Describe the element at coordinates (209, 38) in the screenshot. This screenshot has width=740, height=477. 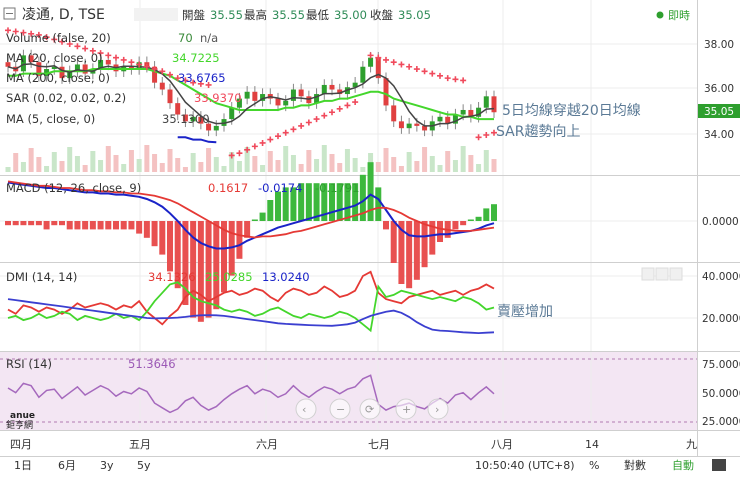
I see `volume-value: n/a` at that location.